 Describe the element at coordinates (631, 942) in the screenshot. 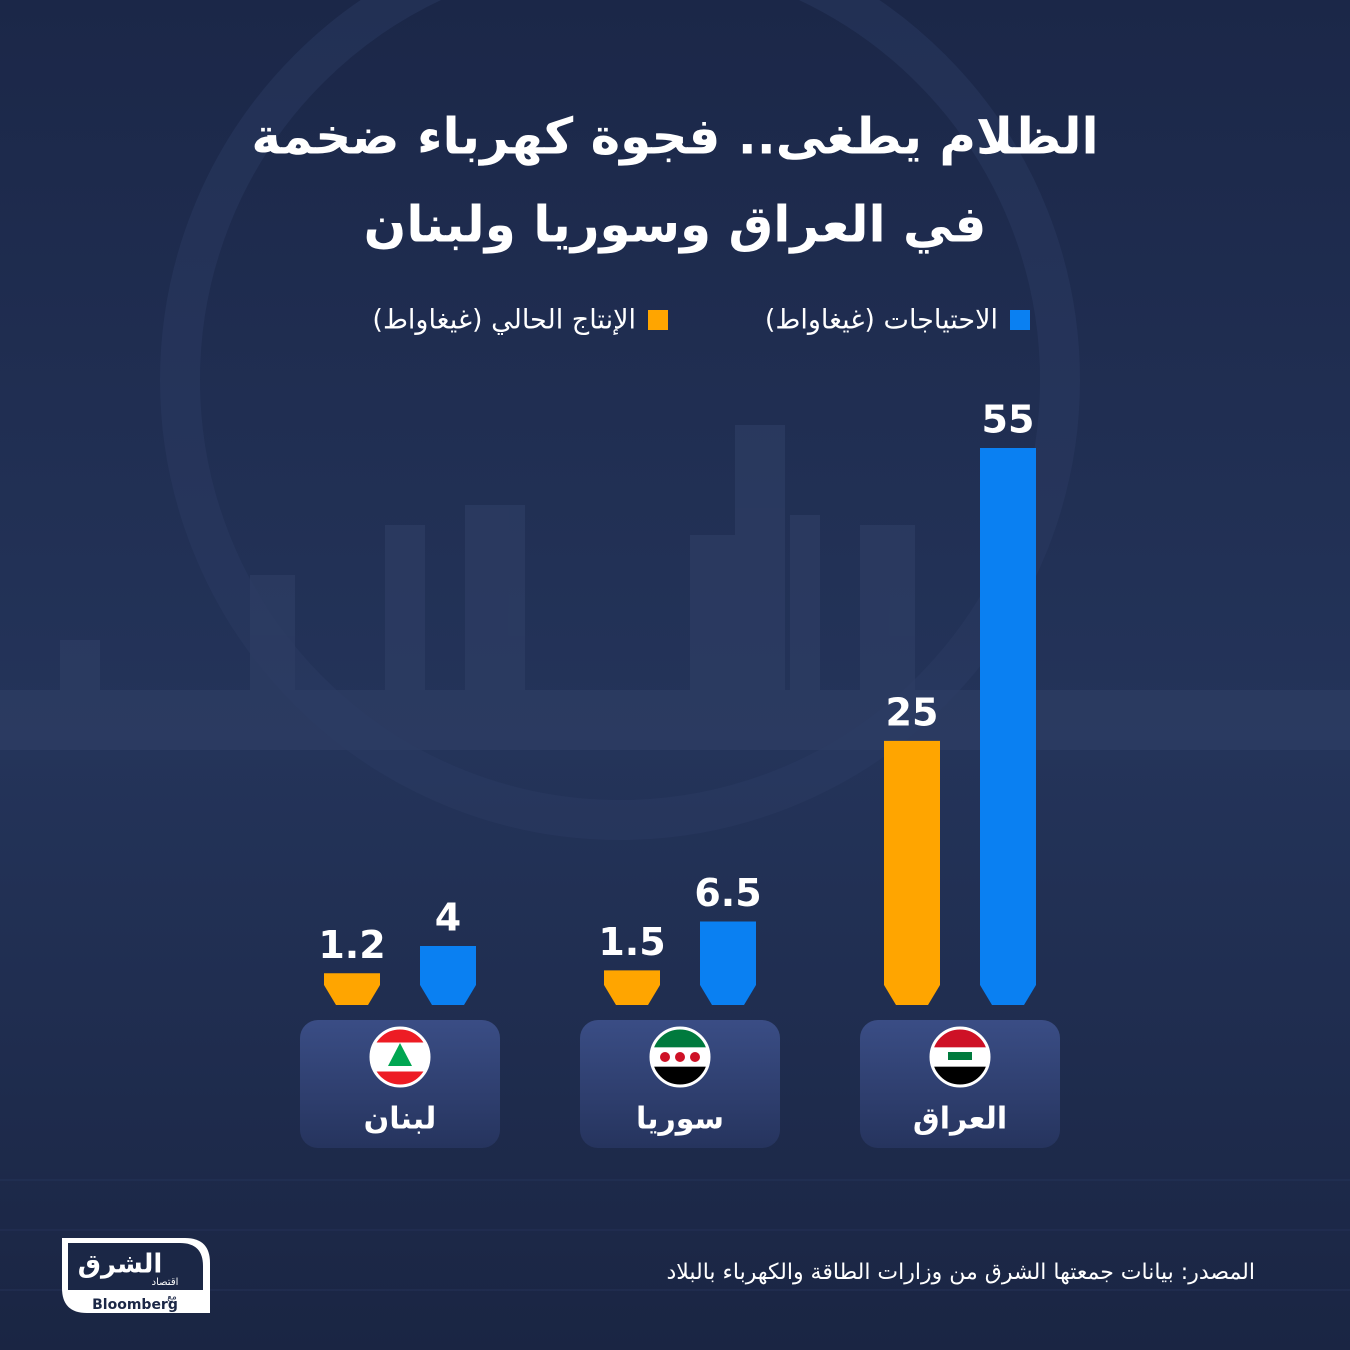

I see `value-label: 1.5` at that location.